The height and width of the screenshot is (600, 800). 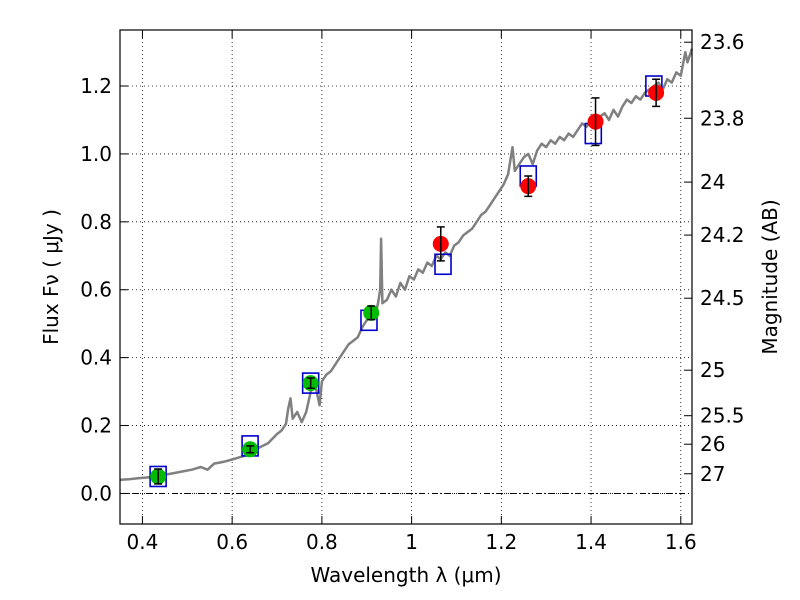 I want to click on magnitude-tick-label: 25, so click(x=712, y=370).